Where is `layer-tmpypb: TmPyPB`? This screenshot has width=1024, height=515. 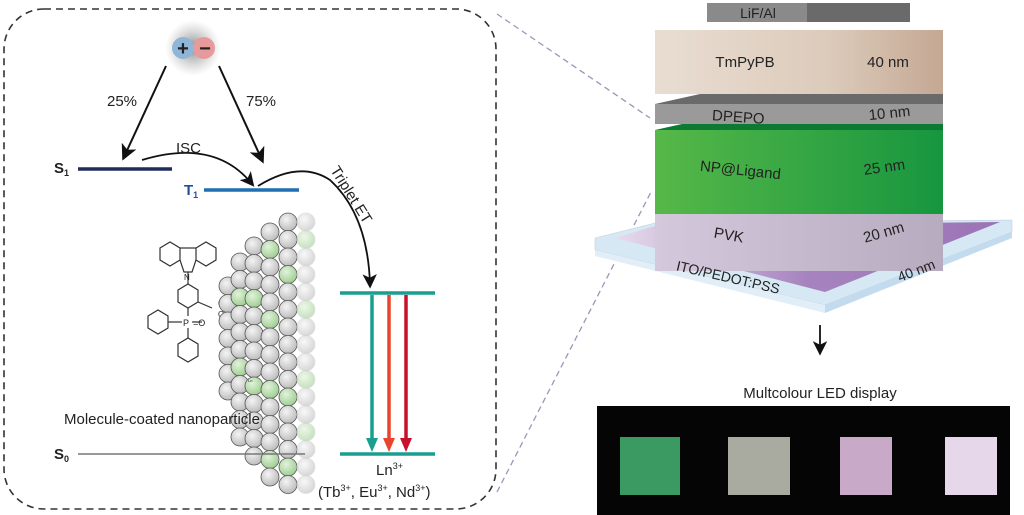
layer-tmpypb: TmPyPB is located at coordinates (744, 62).